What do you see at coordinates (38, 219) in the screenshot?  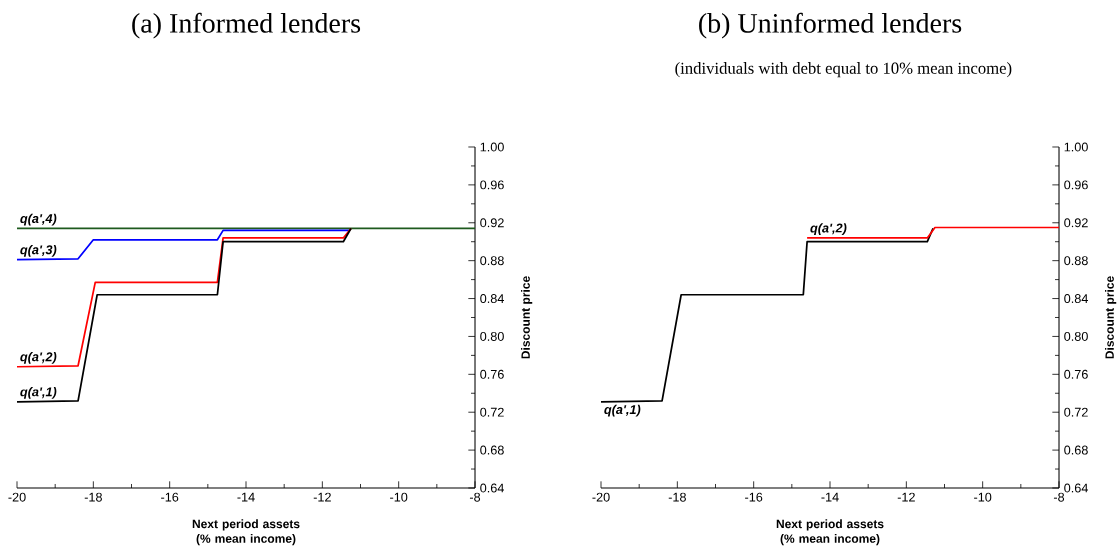 I see `series-label: q(a',4)` at bounding box center [38, 219].